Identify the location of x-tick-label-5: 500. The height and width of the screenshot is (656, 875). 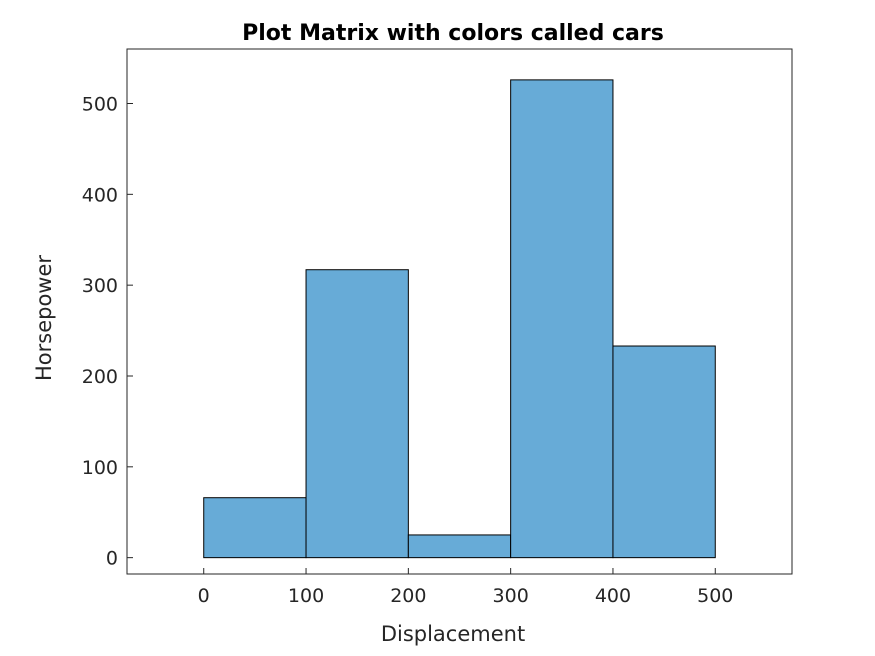
(715, 596).